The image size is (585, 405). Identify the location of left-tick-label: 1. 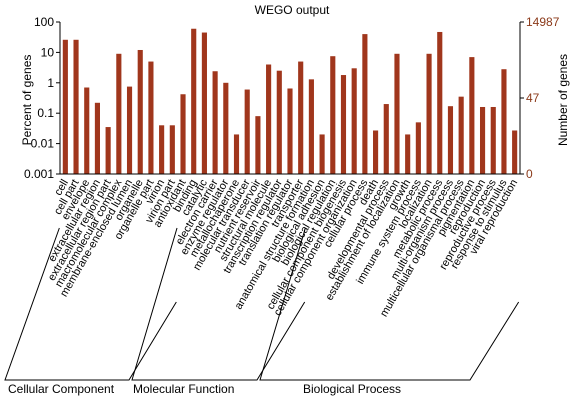
(50, 83).